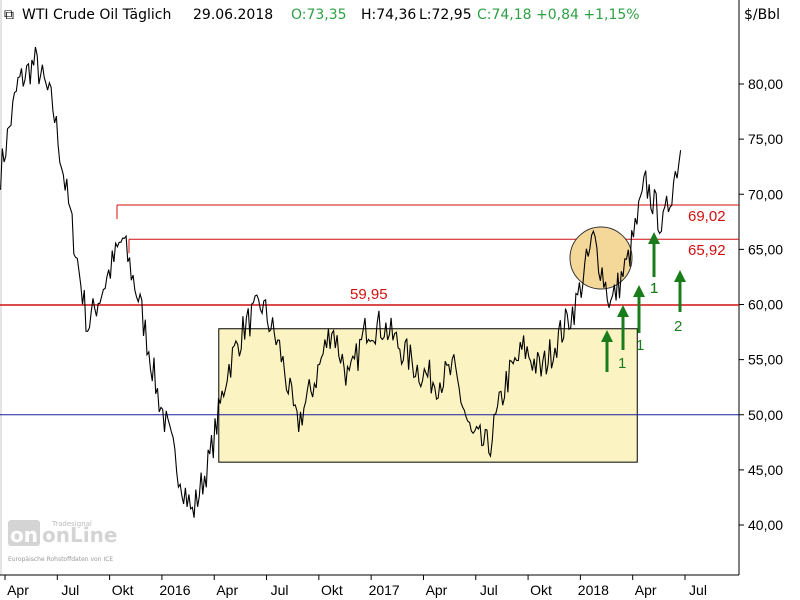  Describe the element at coordinates (70, 590) in the screenshot. I see `x-tick-label-1: Jul` at that location.